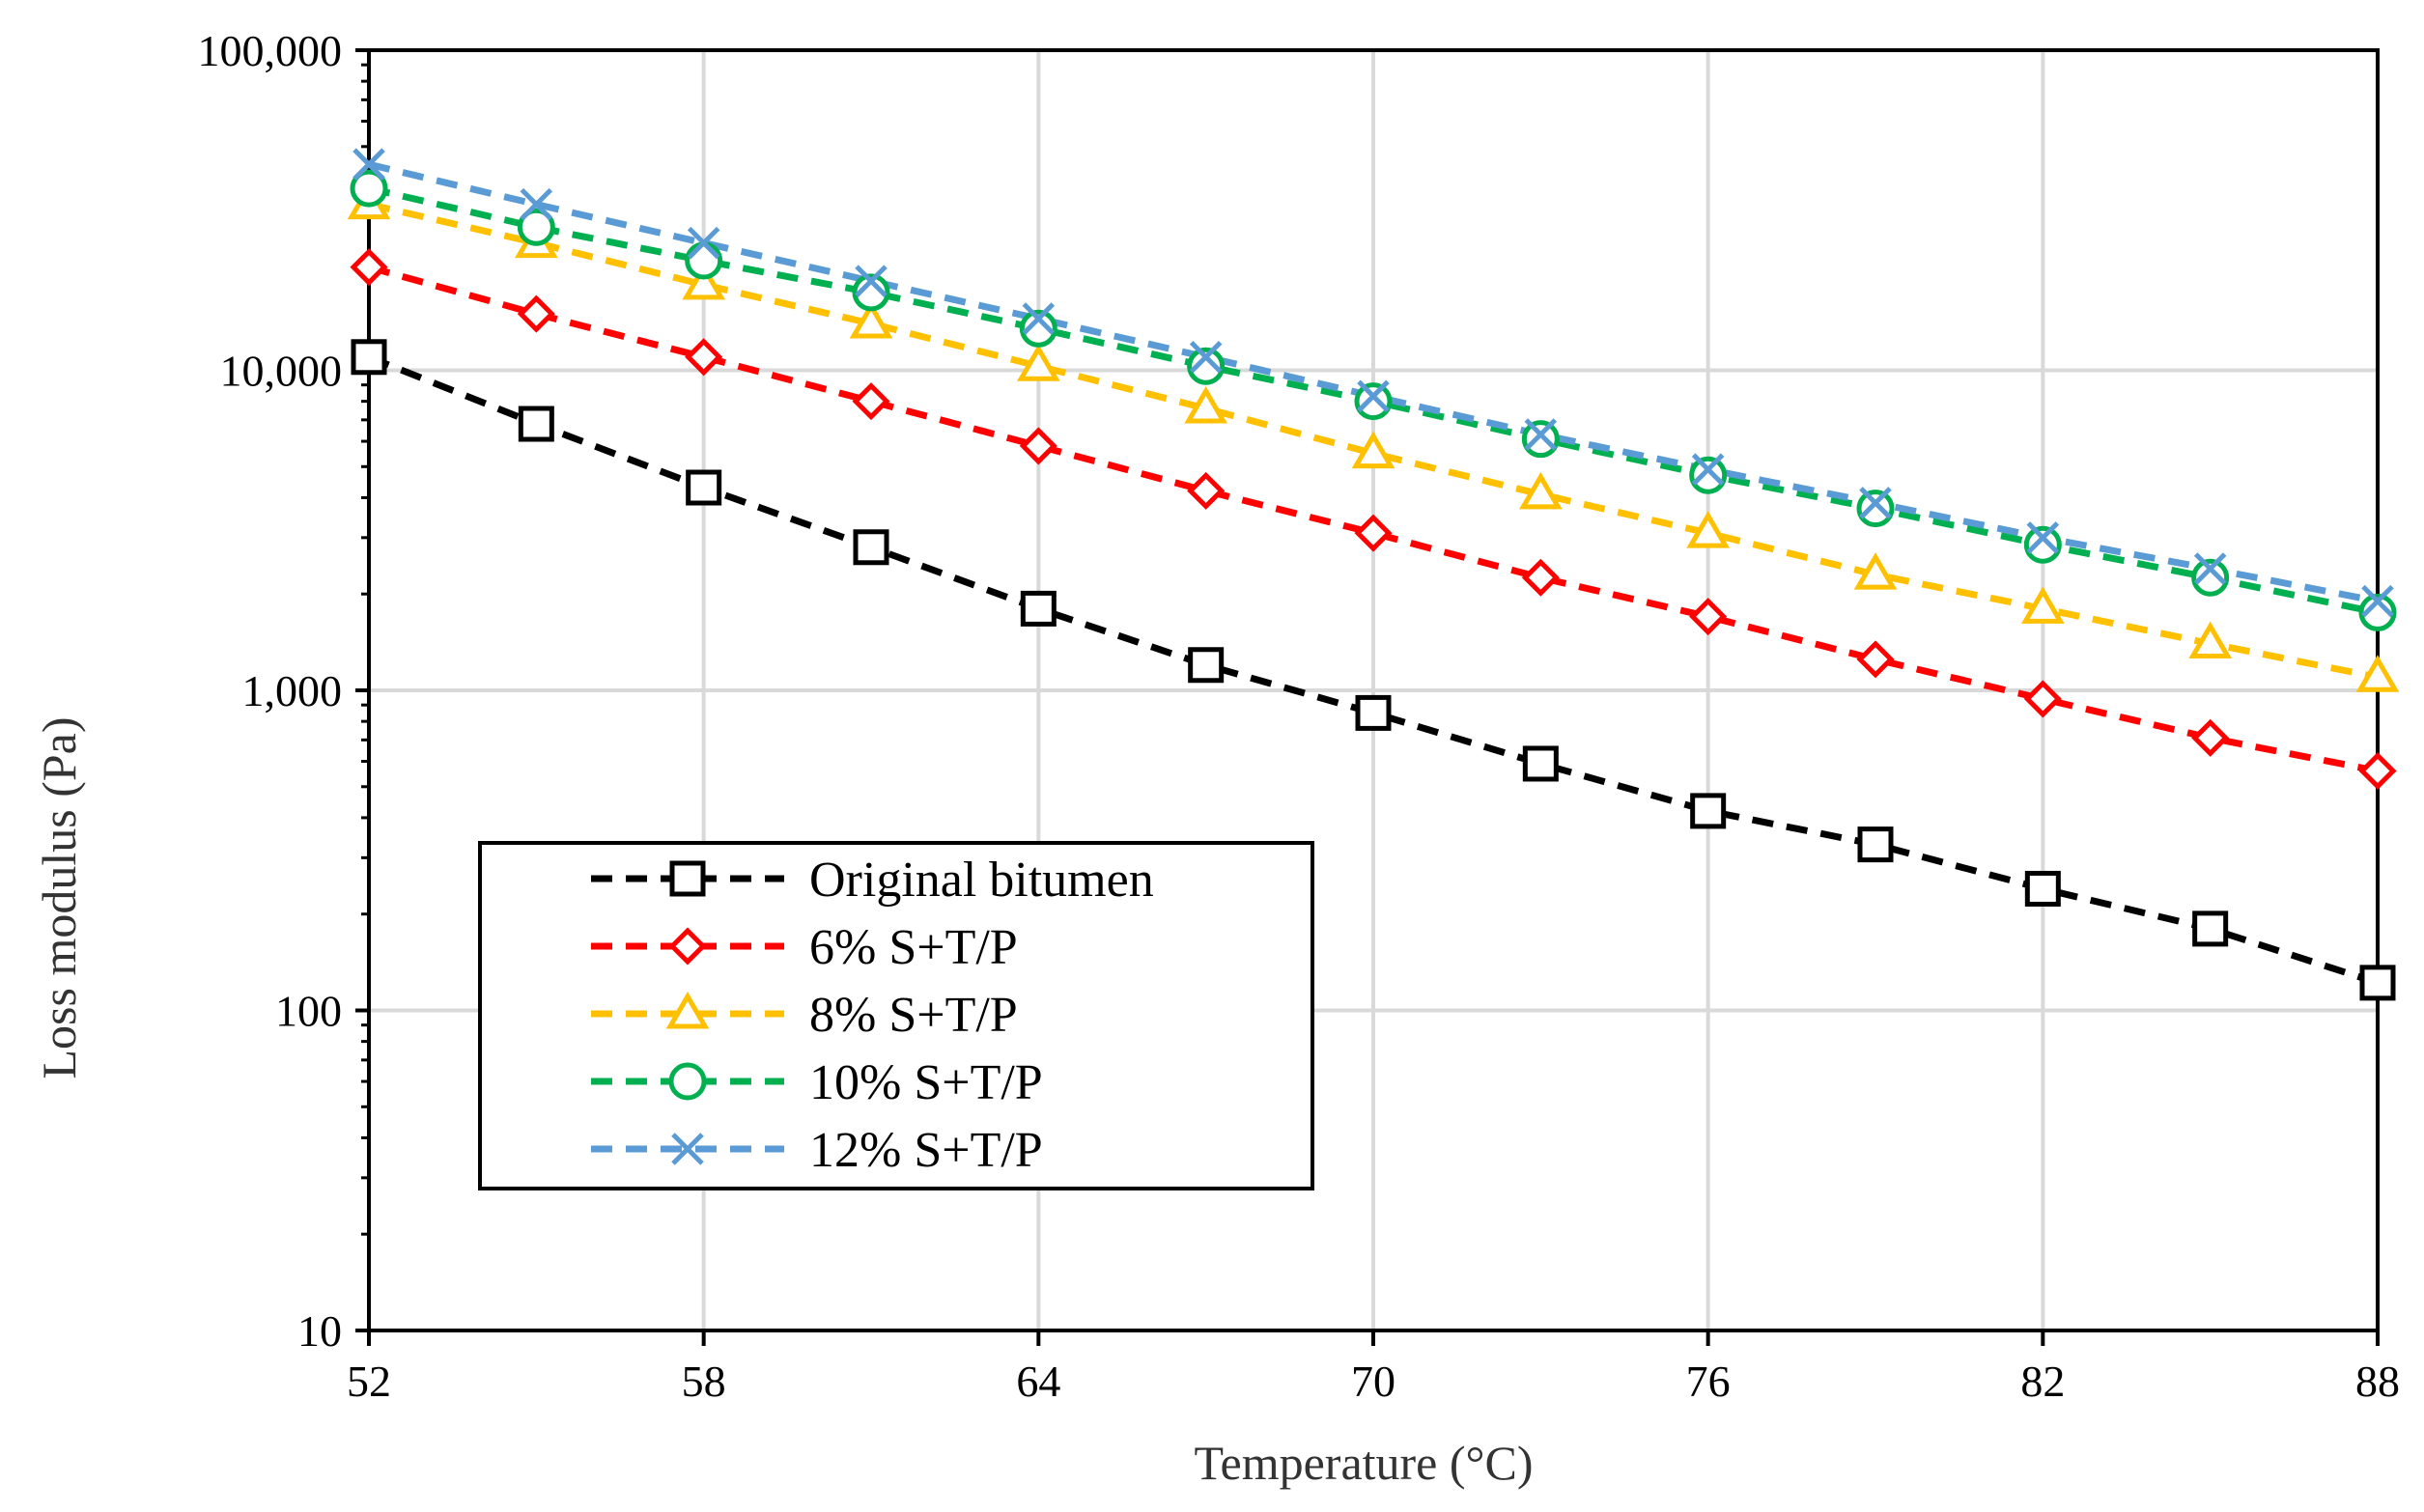 This screenshot has width=2424, height=1512. I want to click on legend-label: Original bitumen, so click(981, 881).